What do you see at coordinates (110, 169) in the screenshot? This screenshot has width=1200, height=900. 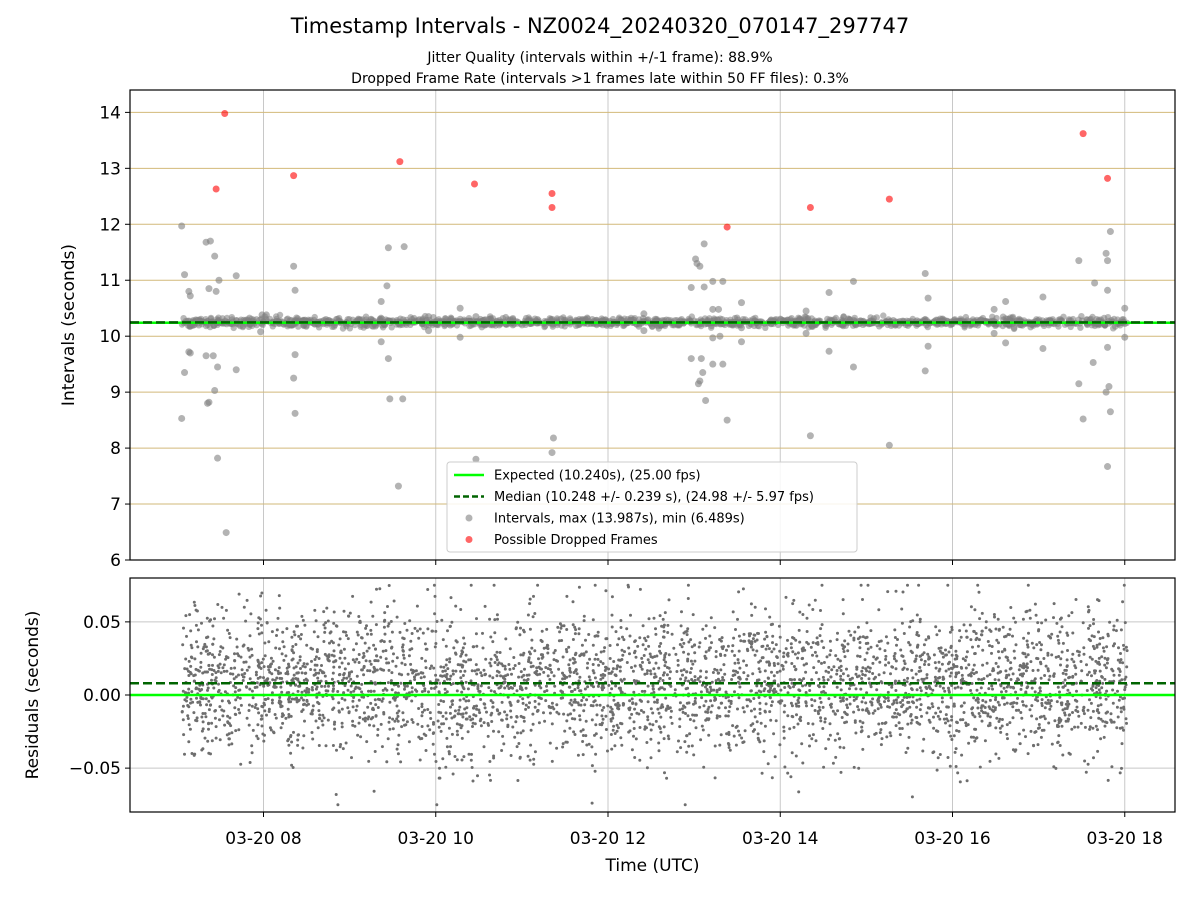 I see `top-y-tick-label: 13` at bounding box center [110, 169].